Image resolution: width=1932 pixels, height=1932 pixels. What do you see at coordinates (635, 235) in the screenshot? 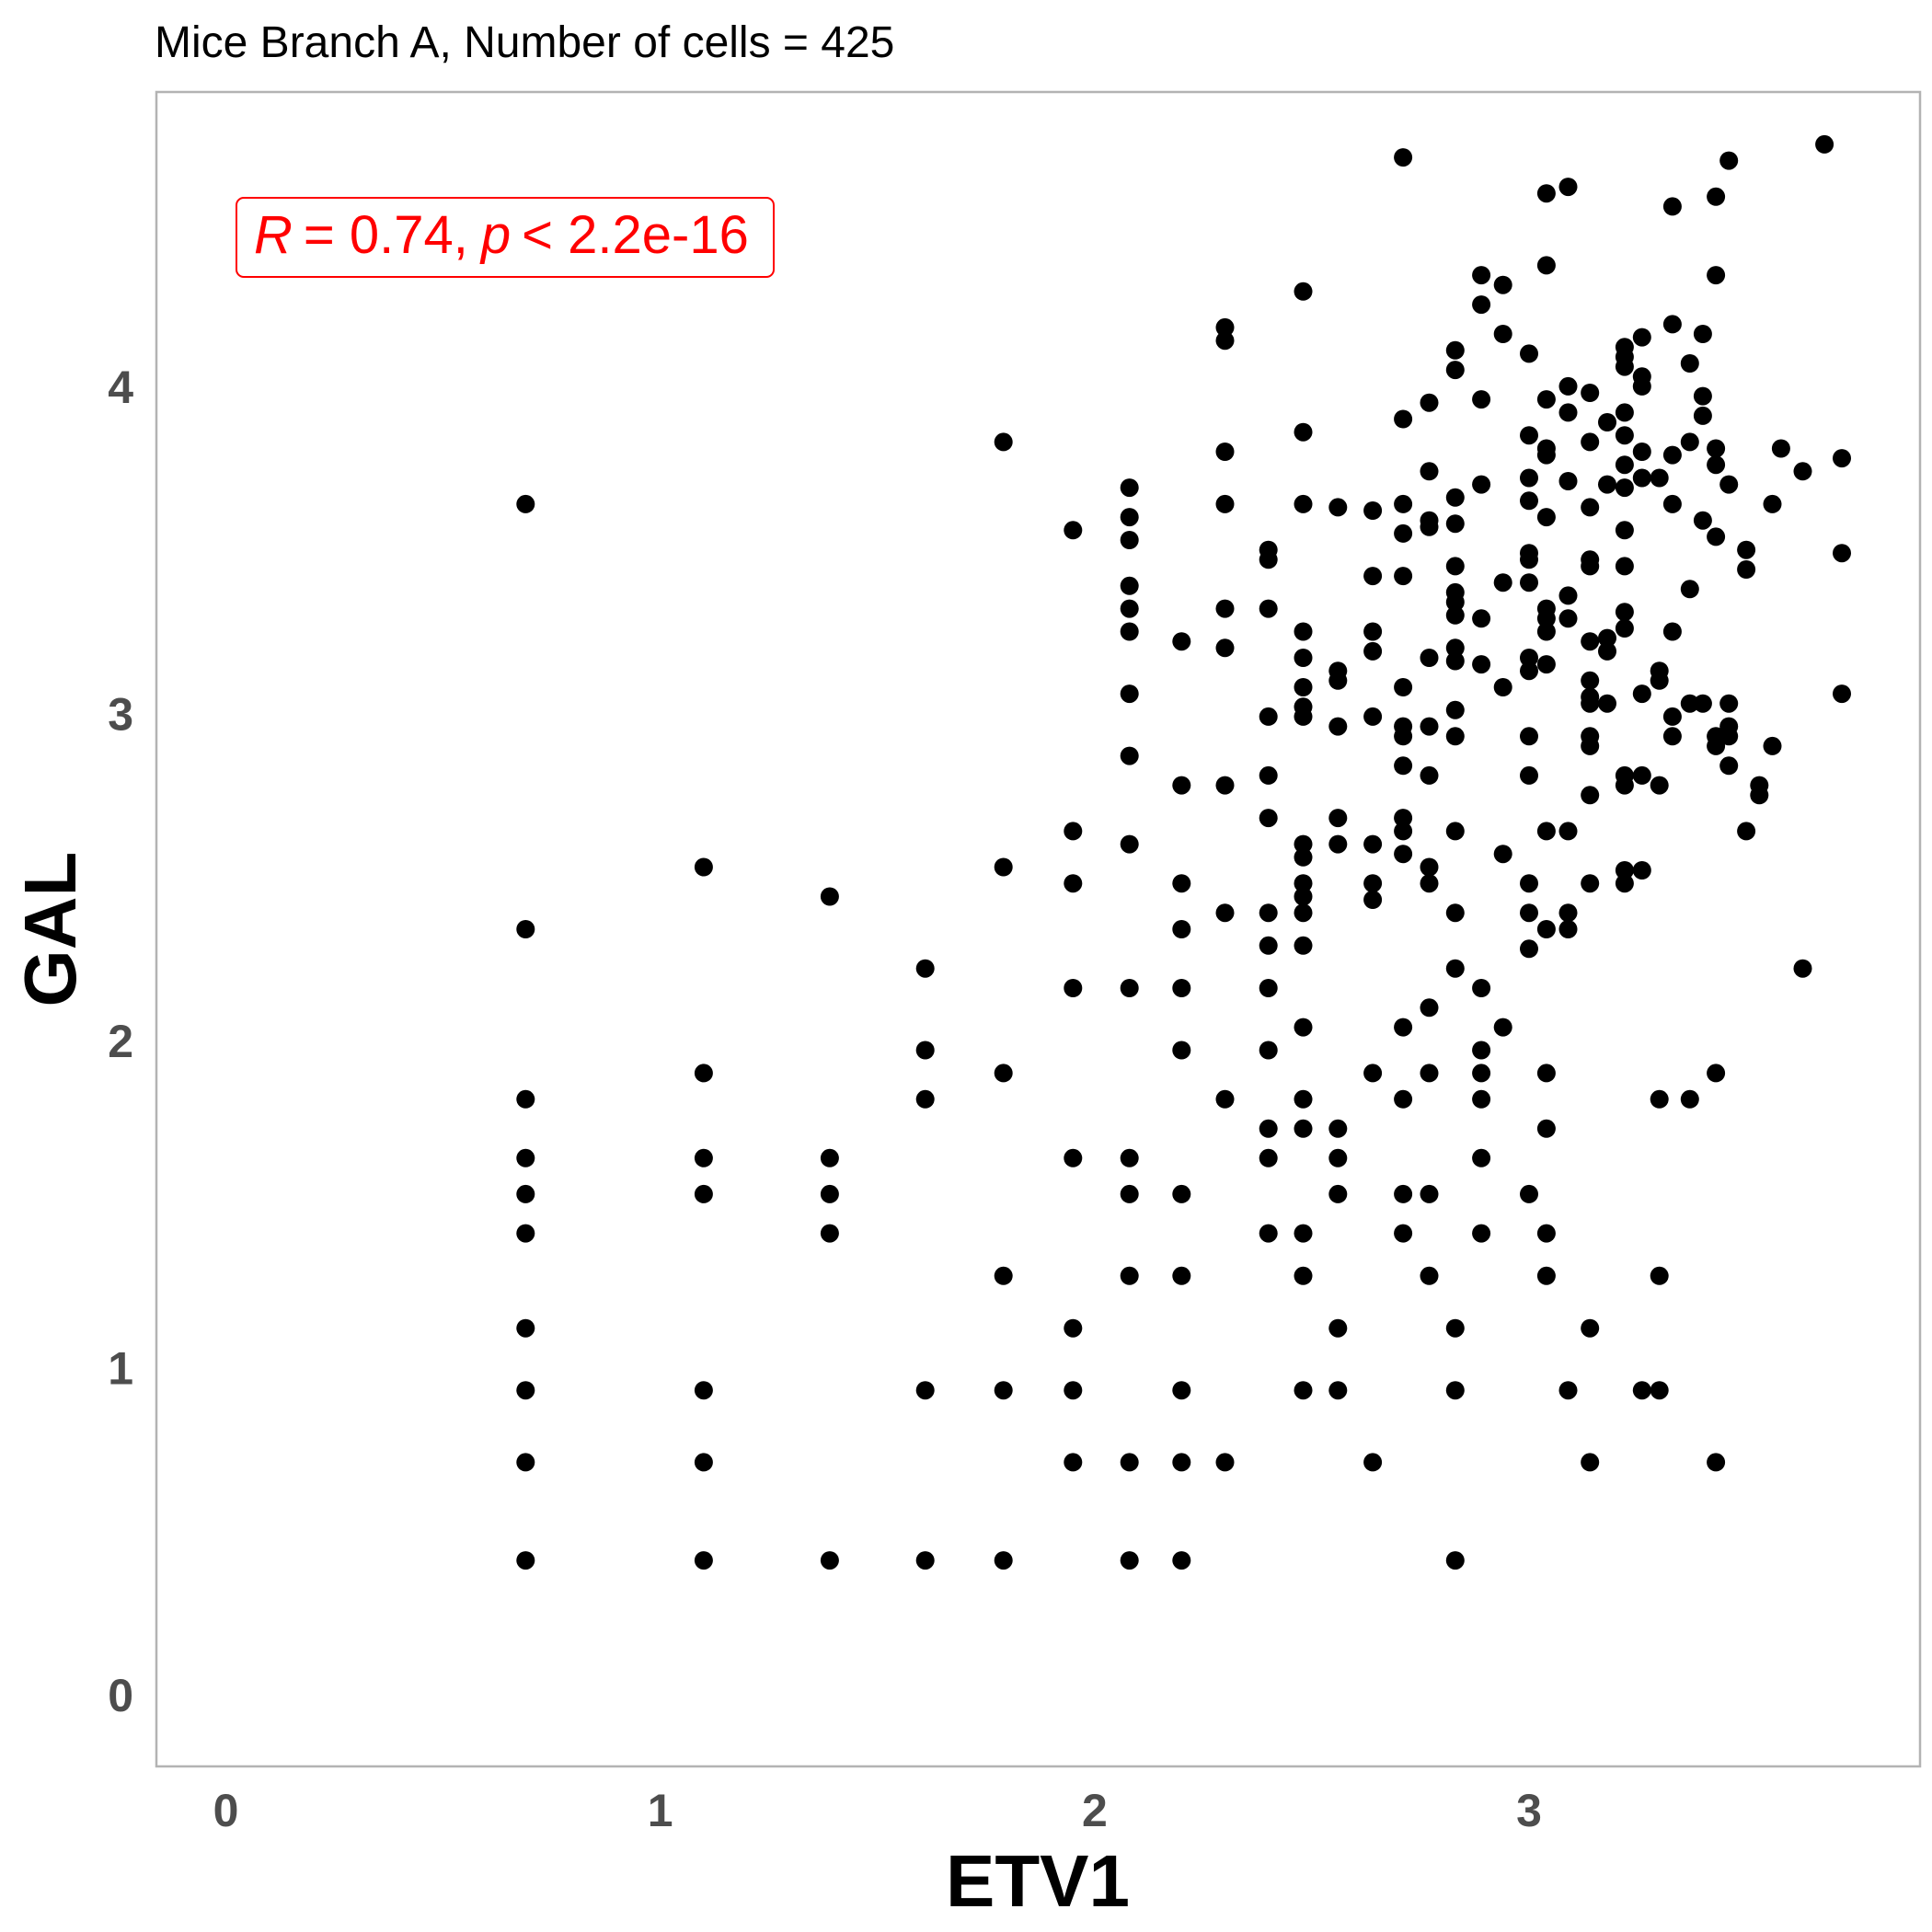
I see `annotation-p-value: < 2.2e-16` at bounding box center [635, 235].